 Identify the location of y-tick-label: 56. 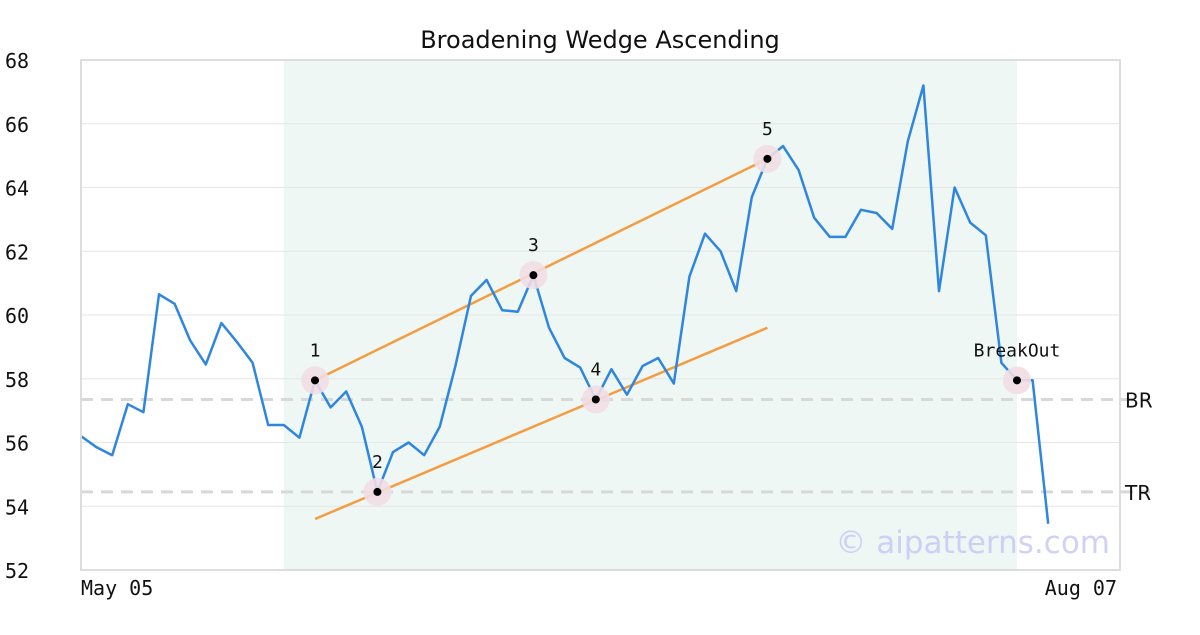
(17, 444).